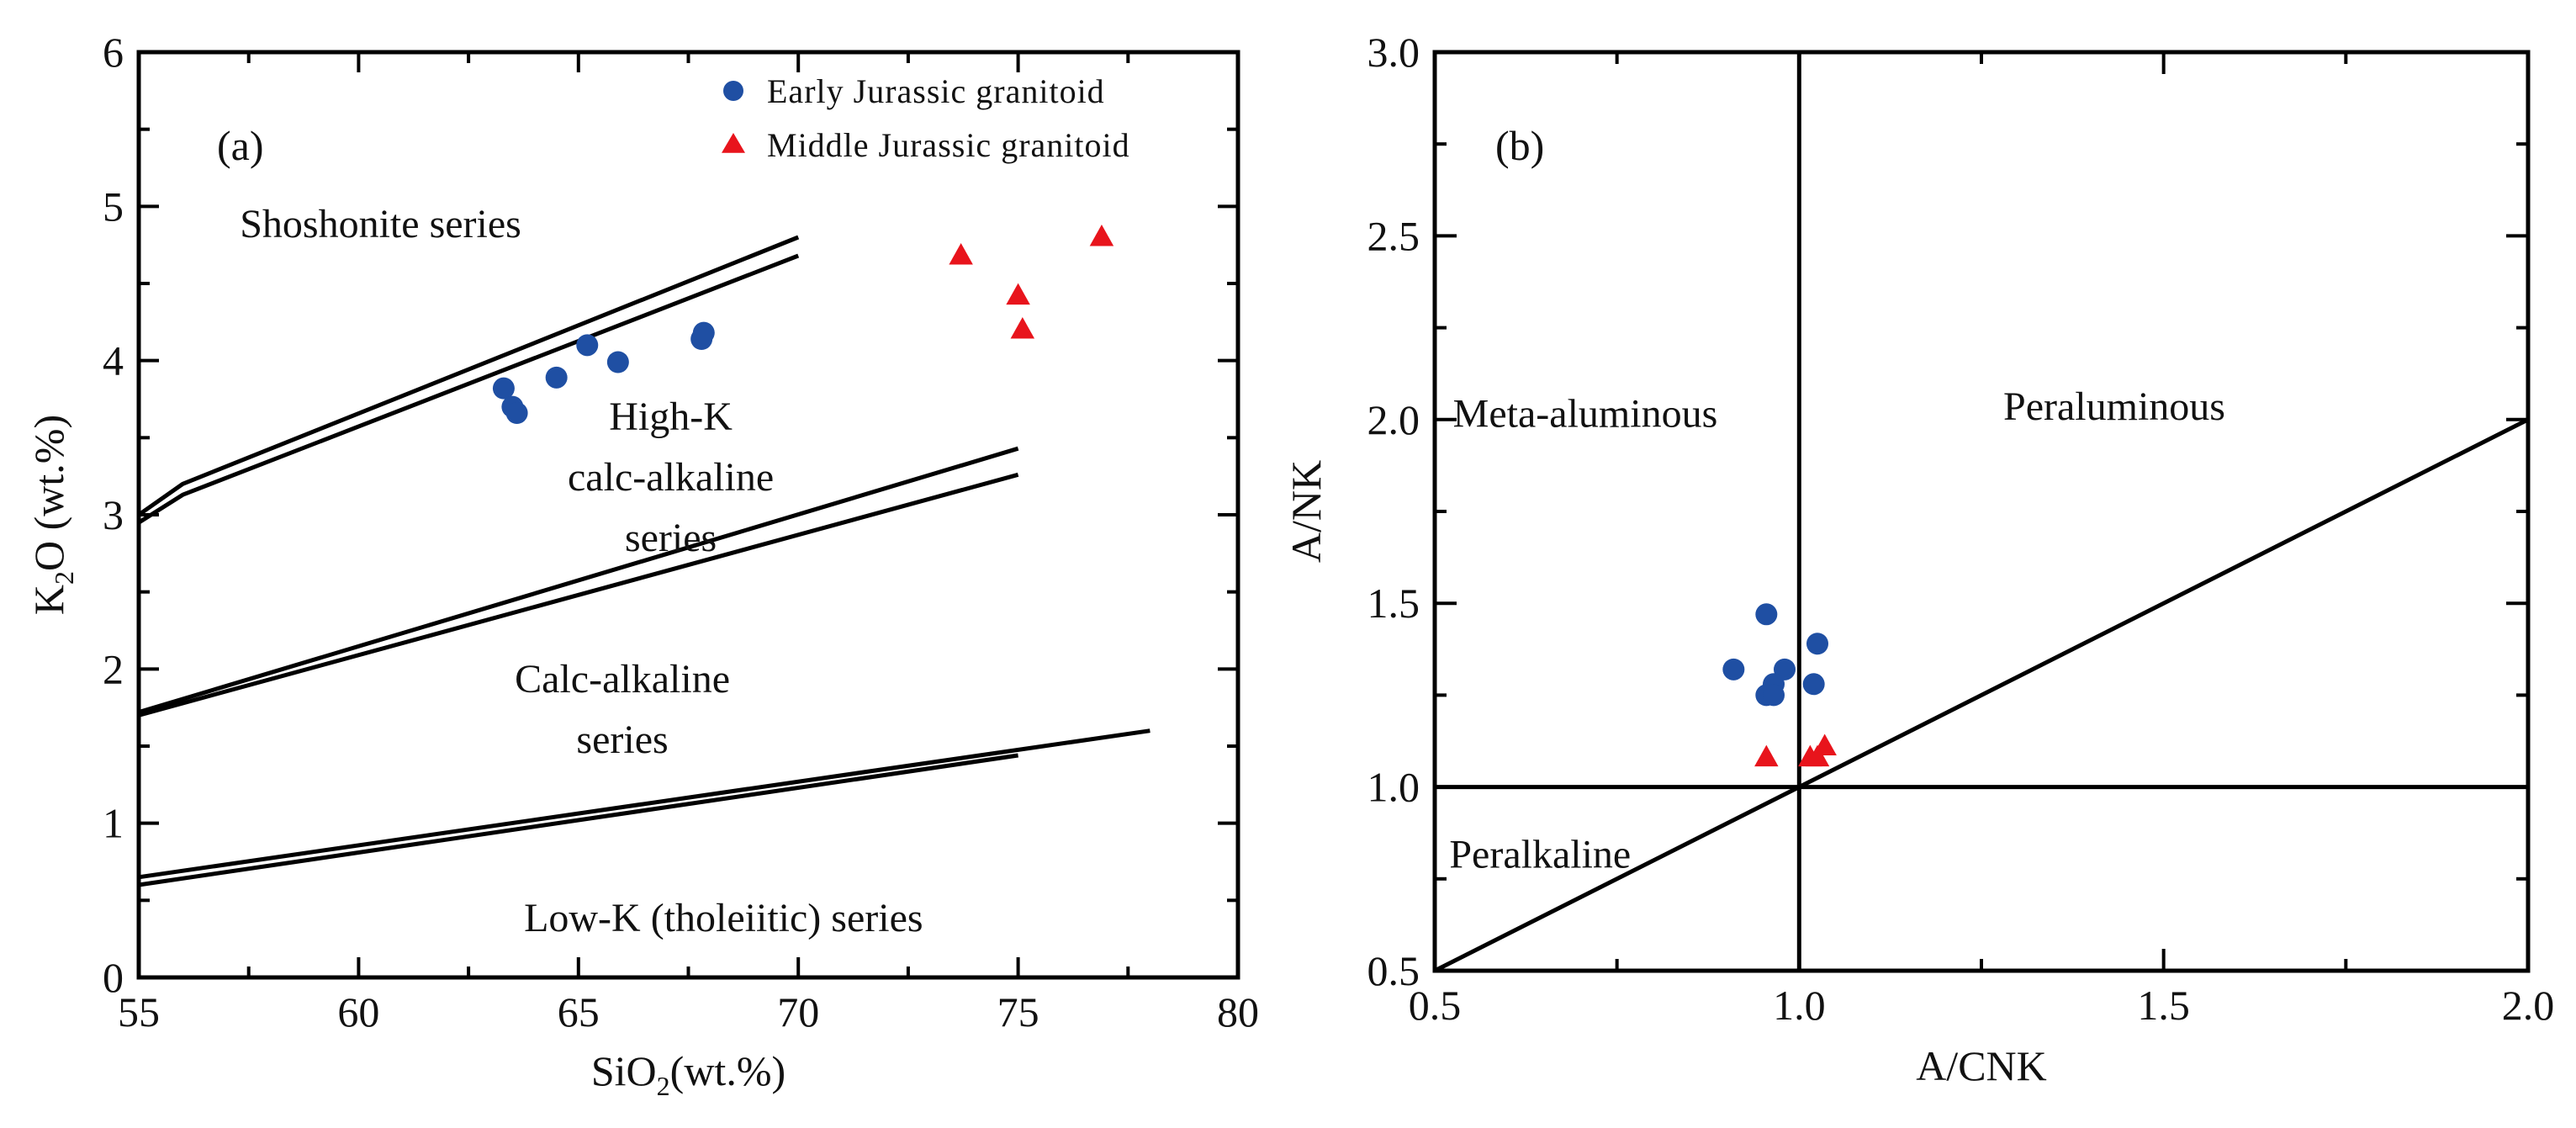 This screenshot has width=2576, height=1128. Describe the element at coordinates (1238, 1011) in the screenshot. I see `panel-a-x-tick-label: 80` at that location.